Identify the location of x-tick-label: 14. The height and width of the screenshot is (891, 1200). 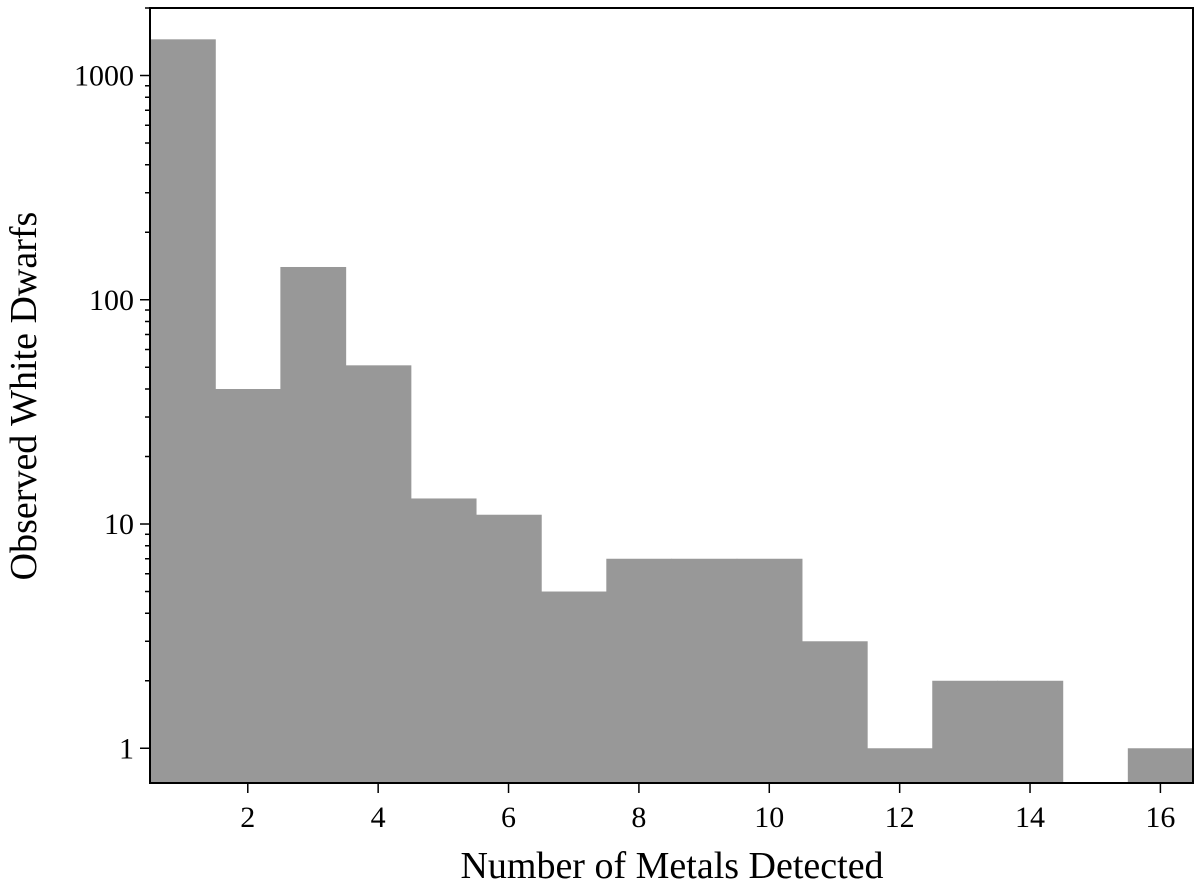
(1030, 817).